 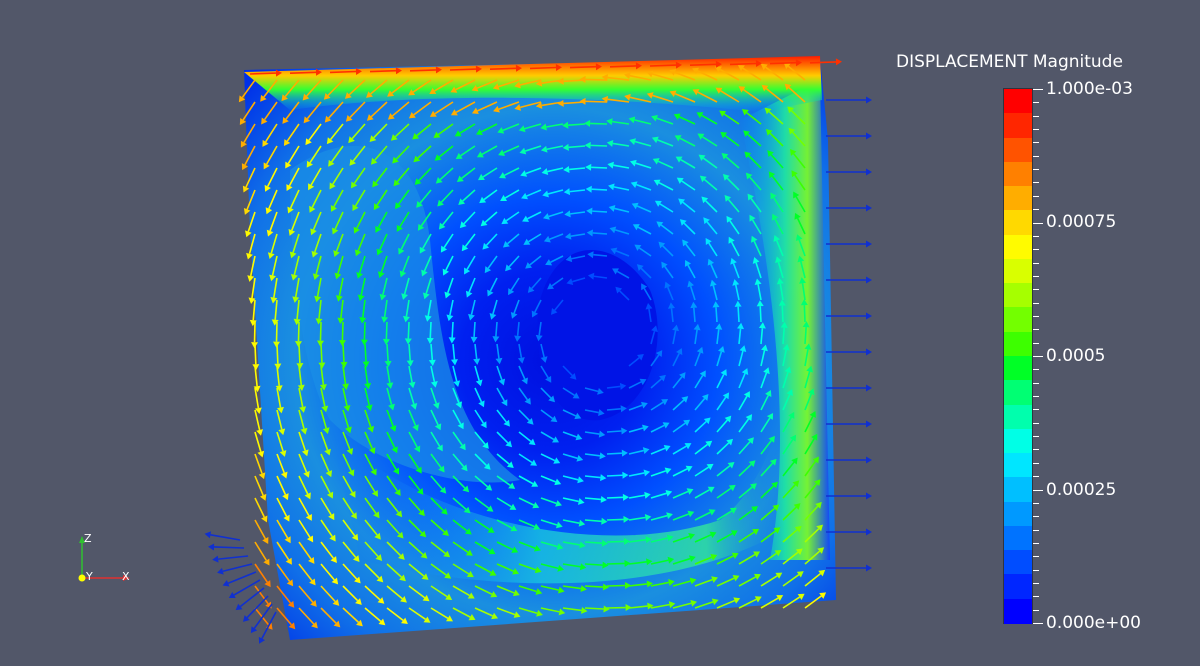 I want to click on boundary-vector-glyph, so click(x=849, y=172).